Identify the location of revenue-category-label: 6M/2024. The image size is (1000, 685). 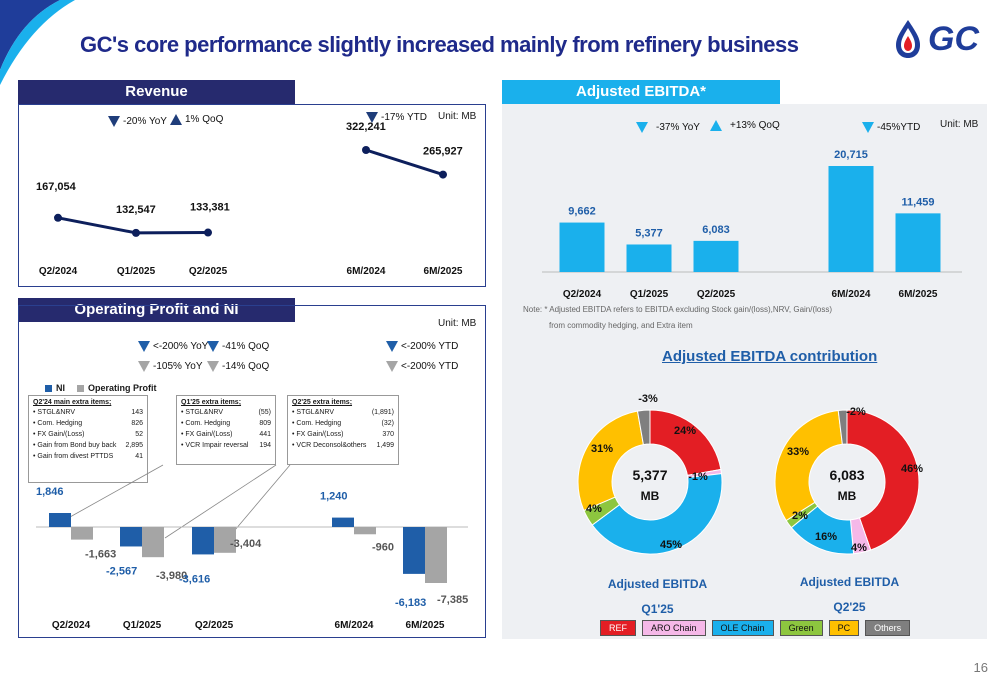
(366, 271).